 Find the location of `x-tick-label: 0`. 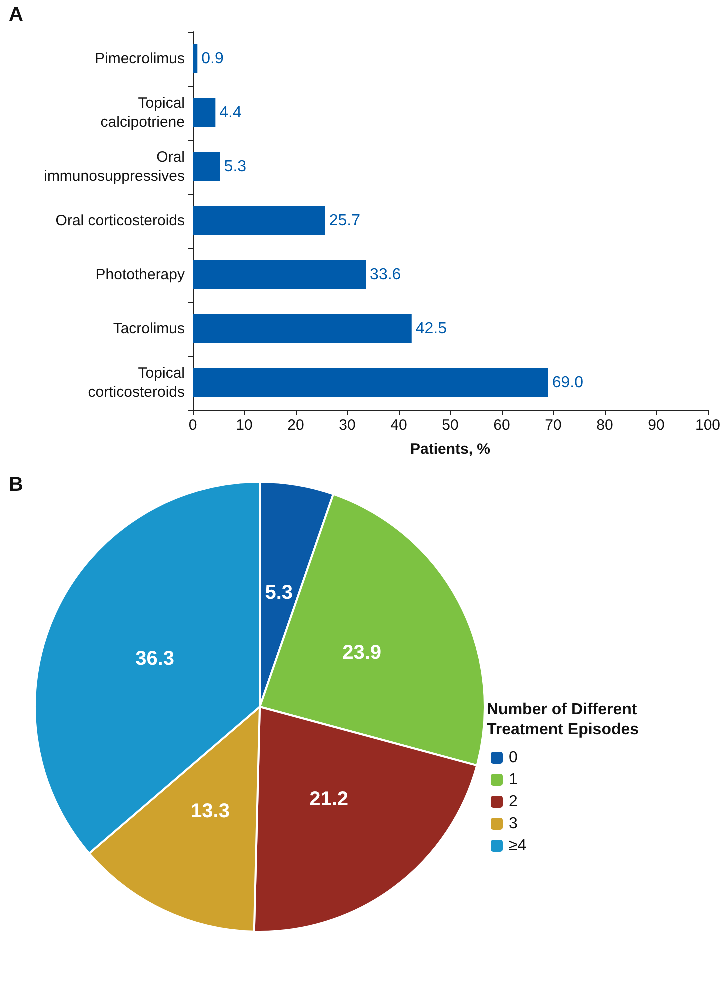

x-tick-label: 0 is located at coordinates (193, 425).